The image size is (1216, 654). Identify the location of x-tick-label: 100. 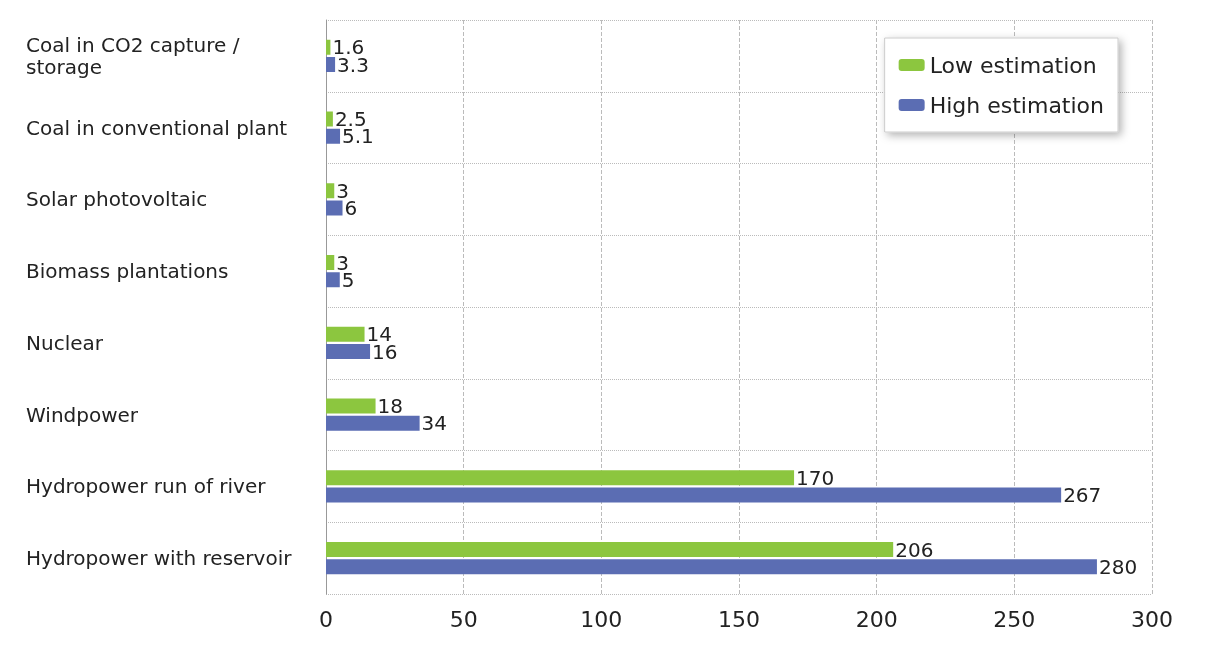
(601, 619).